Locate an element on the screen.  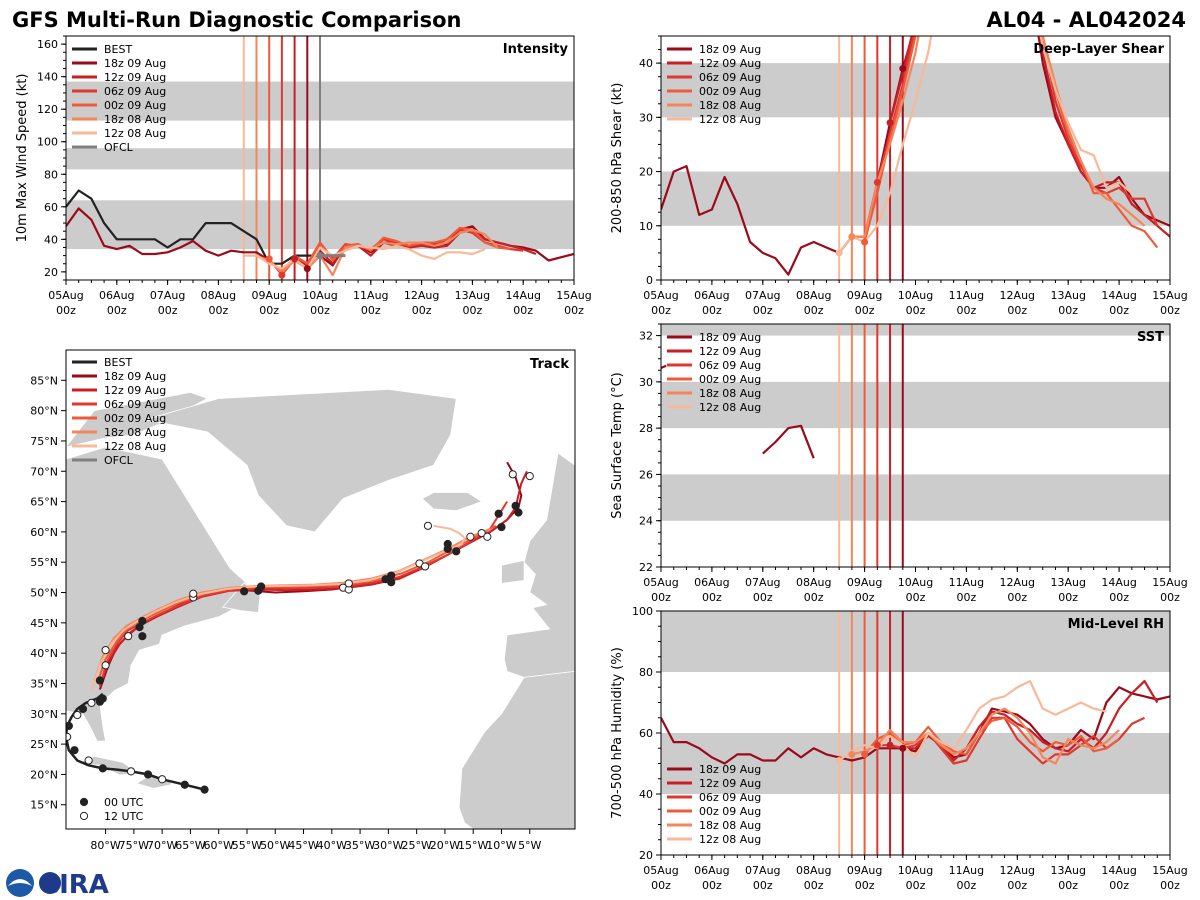
shear-series-12z-09-aug is located at coordinates (1104, 137).